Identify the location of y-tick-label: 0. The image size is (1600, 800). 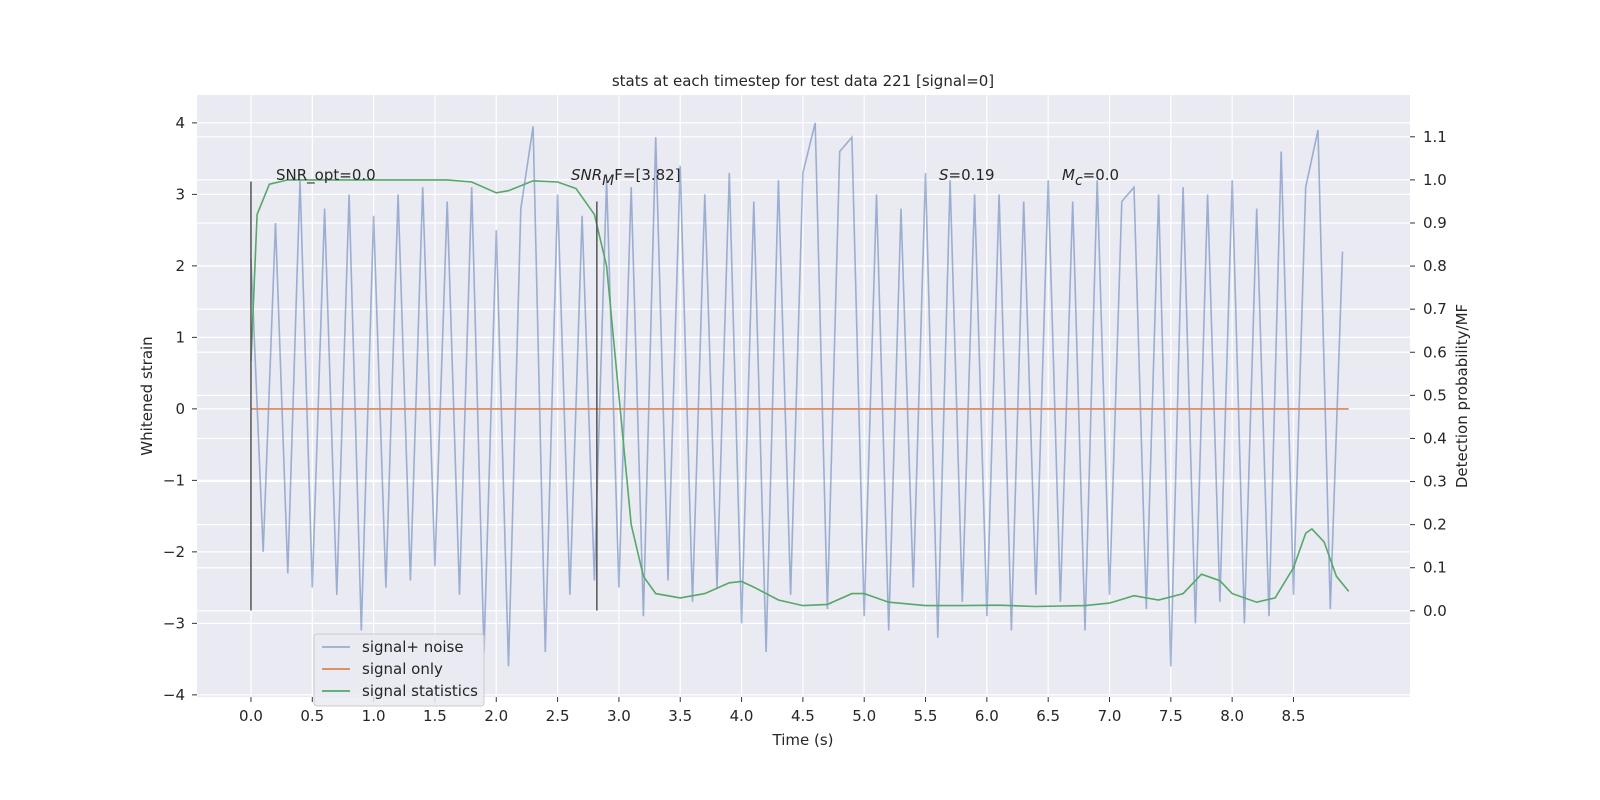
(180, 409).